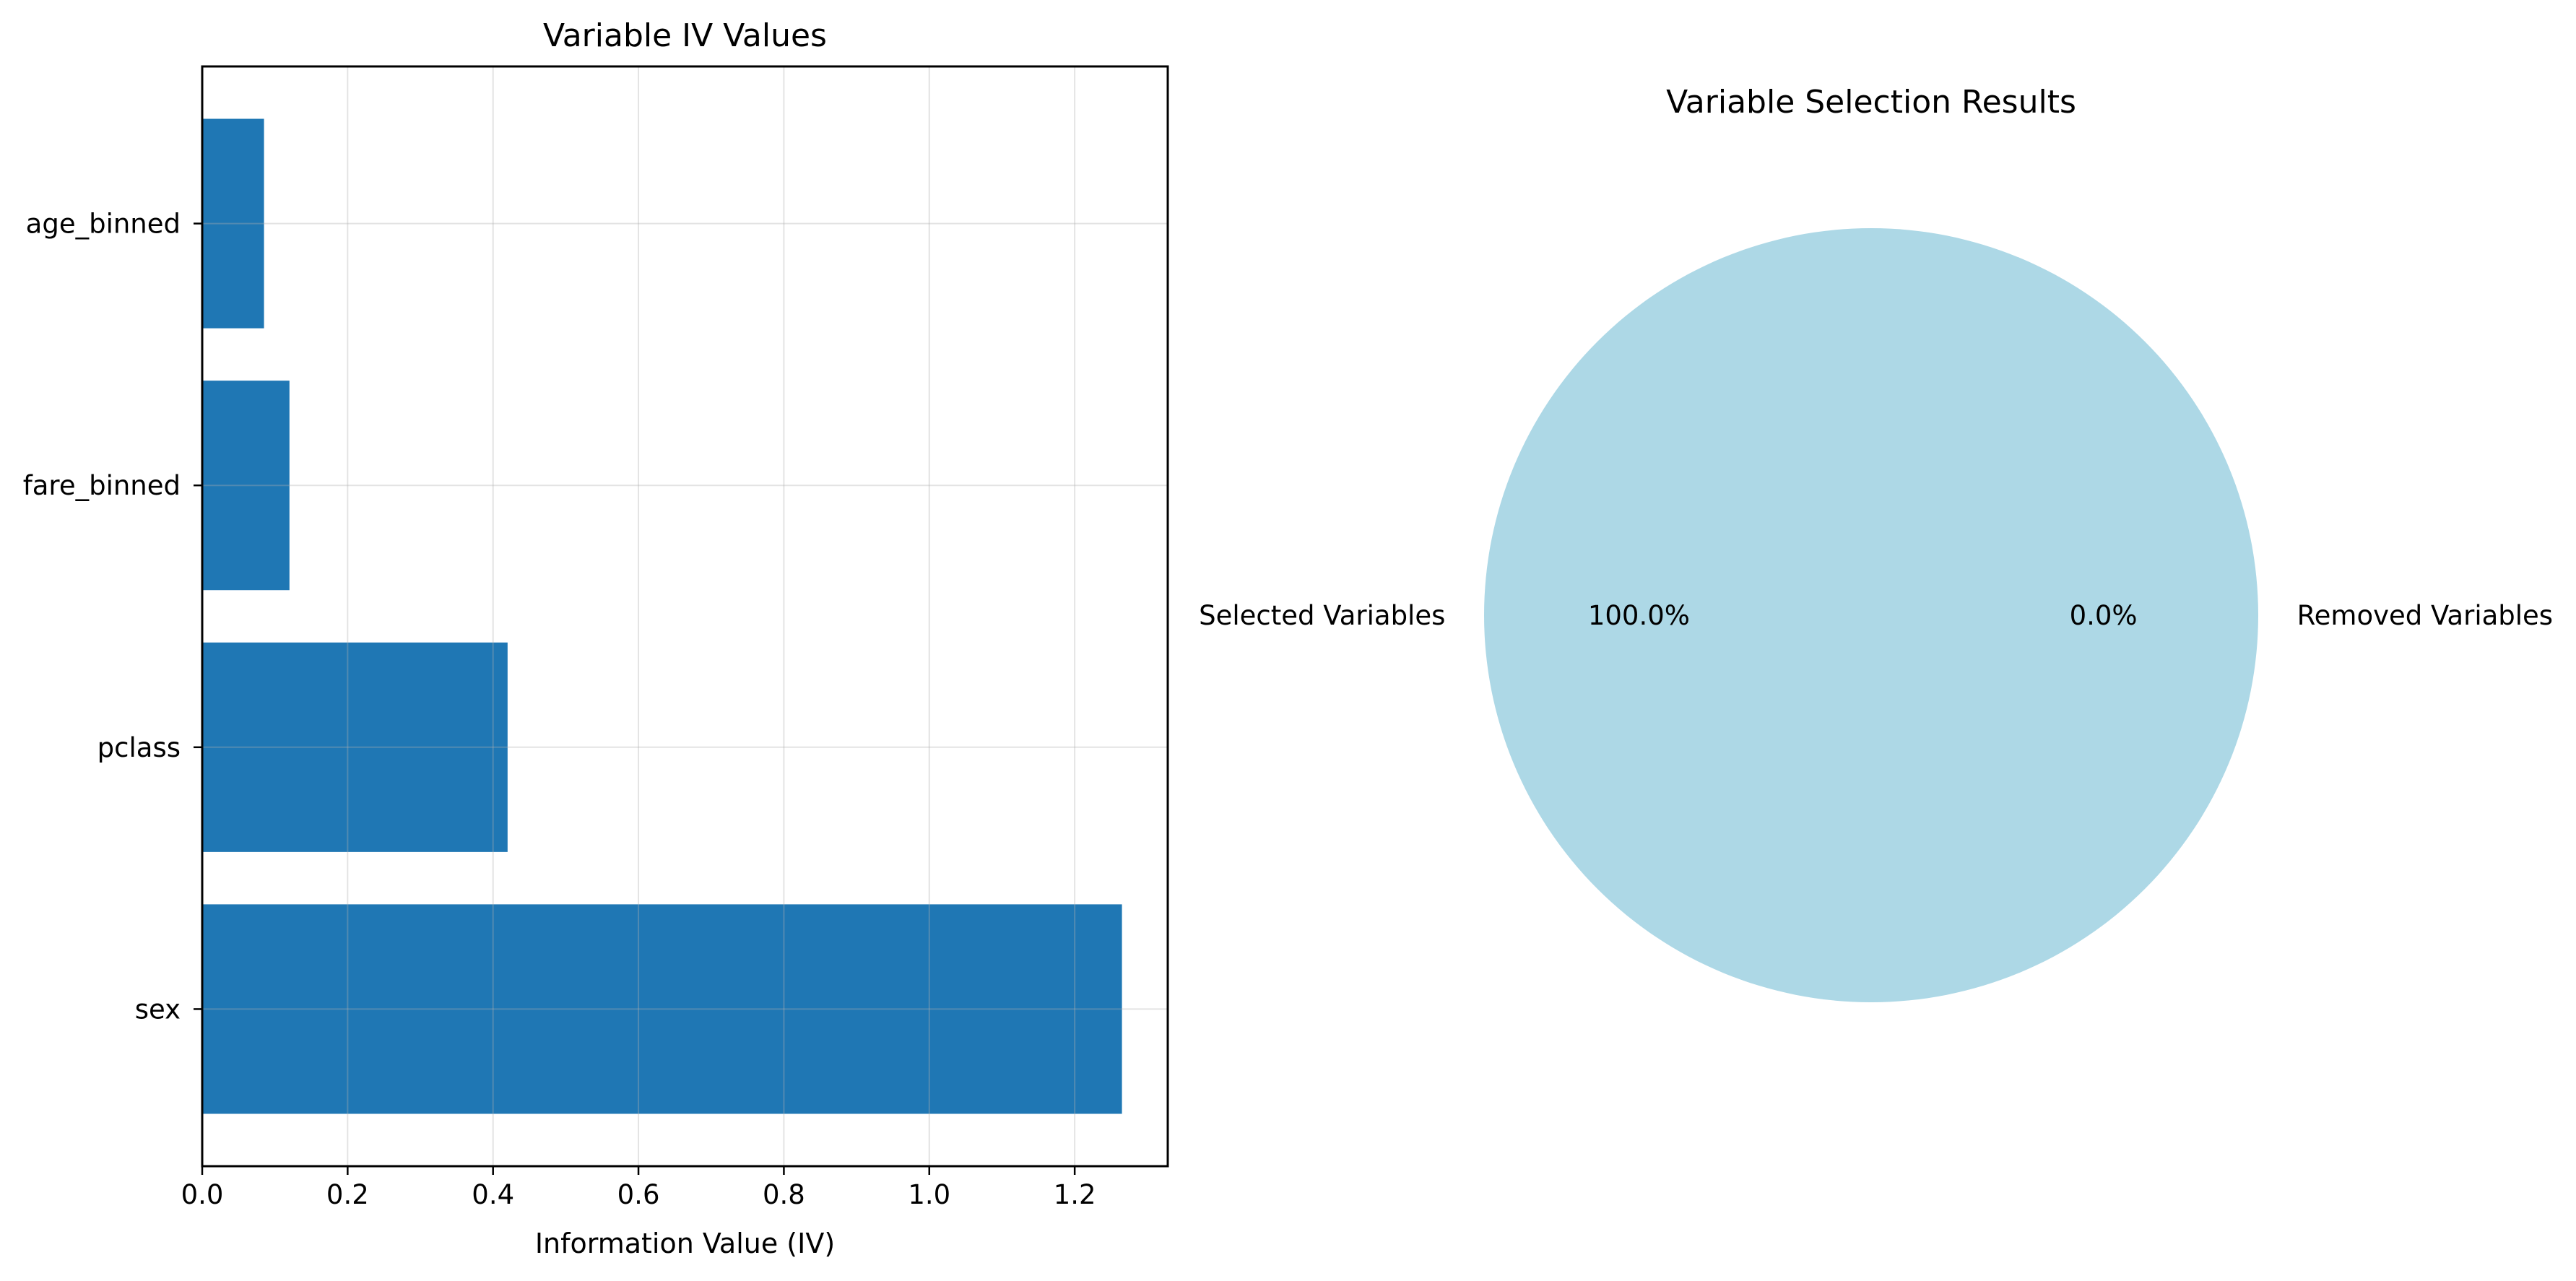  Describe the element at coordinates (1639, 615) in the screenshot. I see `pie-percent-label: 100.0%` at that location.